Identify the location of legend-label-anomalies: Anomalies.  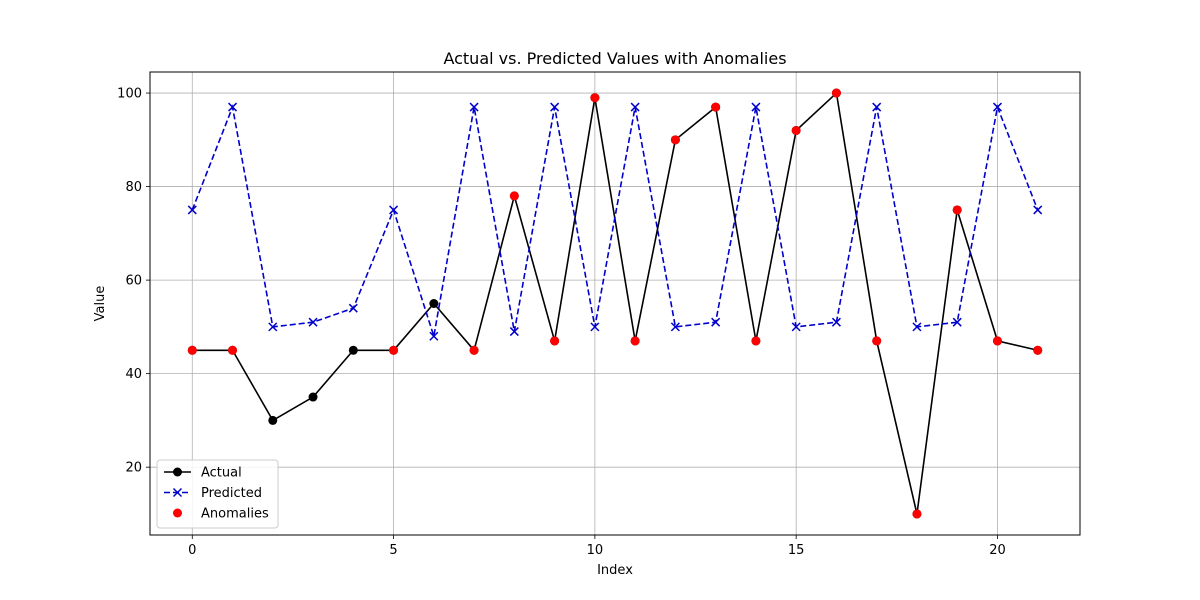
(235, 514).